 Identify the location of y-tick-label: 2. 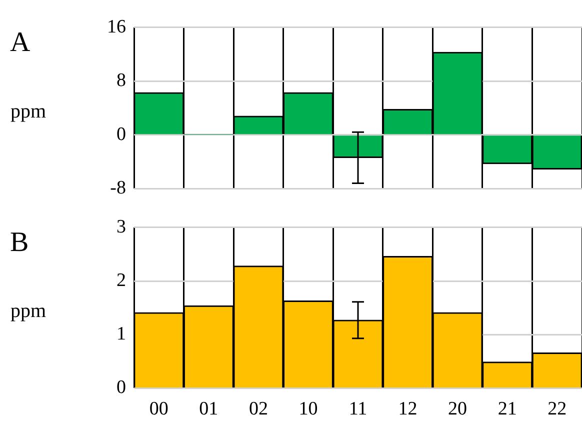
(121, 280).